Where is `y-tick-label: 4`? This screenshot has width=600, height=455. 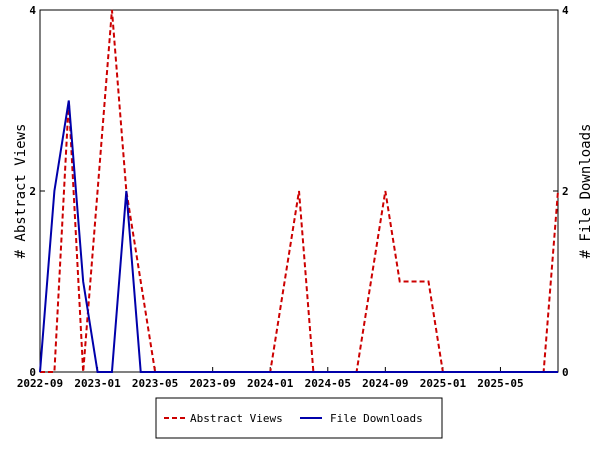
y-tick-label: 4 is located at coordinates (32, 10).